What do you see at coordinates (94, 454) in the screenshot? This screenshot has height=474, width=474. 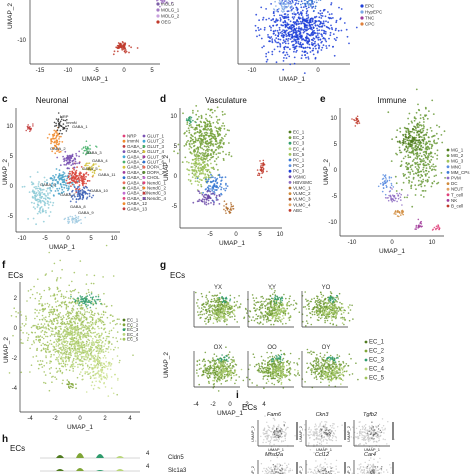 I see `panel-h: h ECs Cldn5 4 Slc1a3 4` at bounding box center [94, 454].